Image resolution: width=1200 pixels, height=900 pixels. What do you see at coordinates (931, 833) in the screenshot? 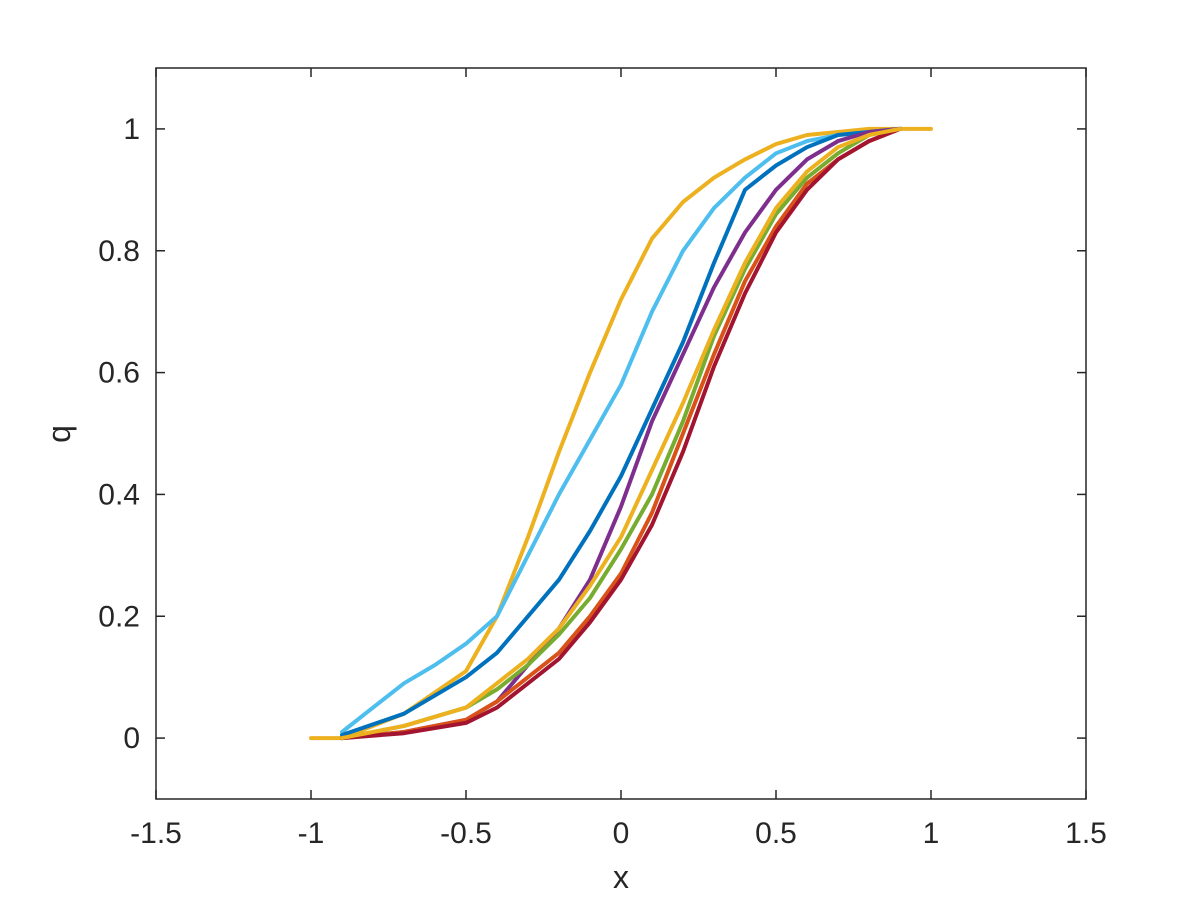
I see `x-tick-label: 1` at bounding box center [931, 833].